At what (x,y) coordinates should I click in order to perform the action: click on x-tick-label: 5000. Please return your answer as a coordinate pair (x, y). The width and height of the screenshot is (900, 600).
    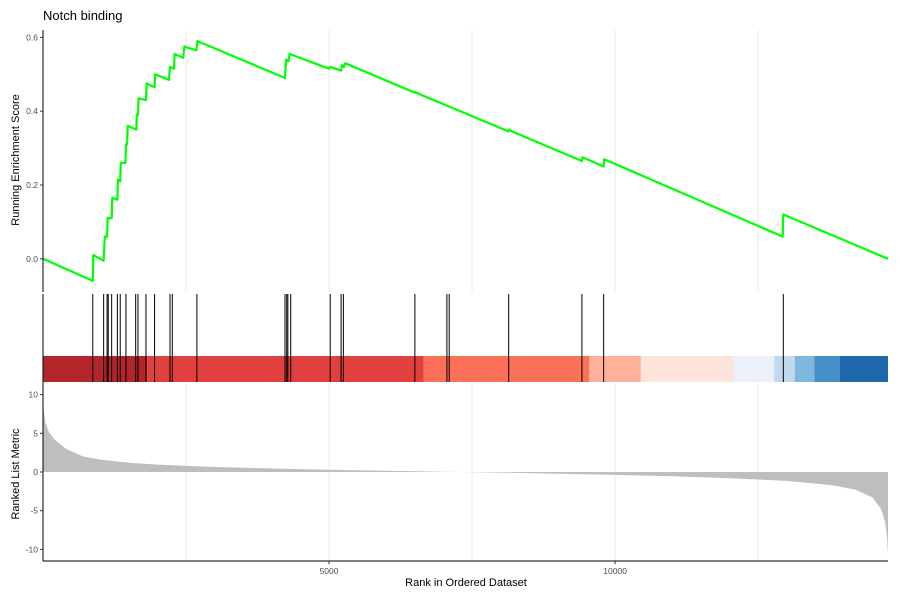
    Looking at the image, I should click on (329, 571).